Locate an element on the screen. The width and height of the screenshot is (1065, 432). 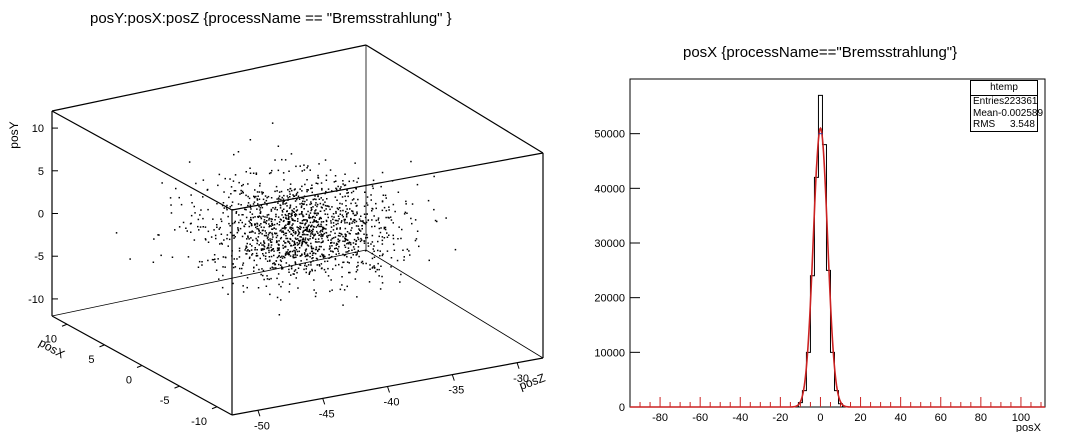
stats-value-mean: -0.002589 is located at coordinates (1021, 113).